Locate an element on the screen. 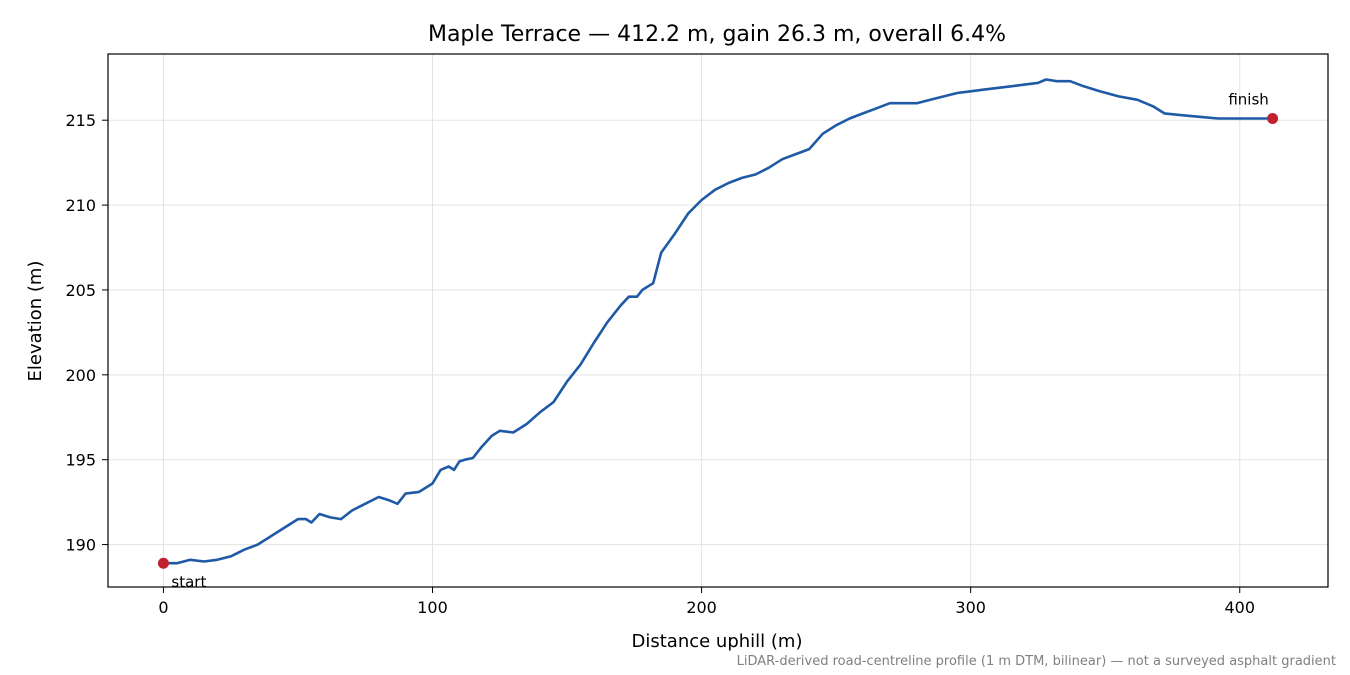 This screenshot has height=675, width=1350. finish-marker is located at coordinates (1273, 119).